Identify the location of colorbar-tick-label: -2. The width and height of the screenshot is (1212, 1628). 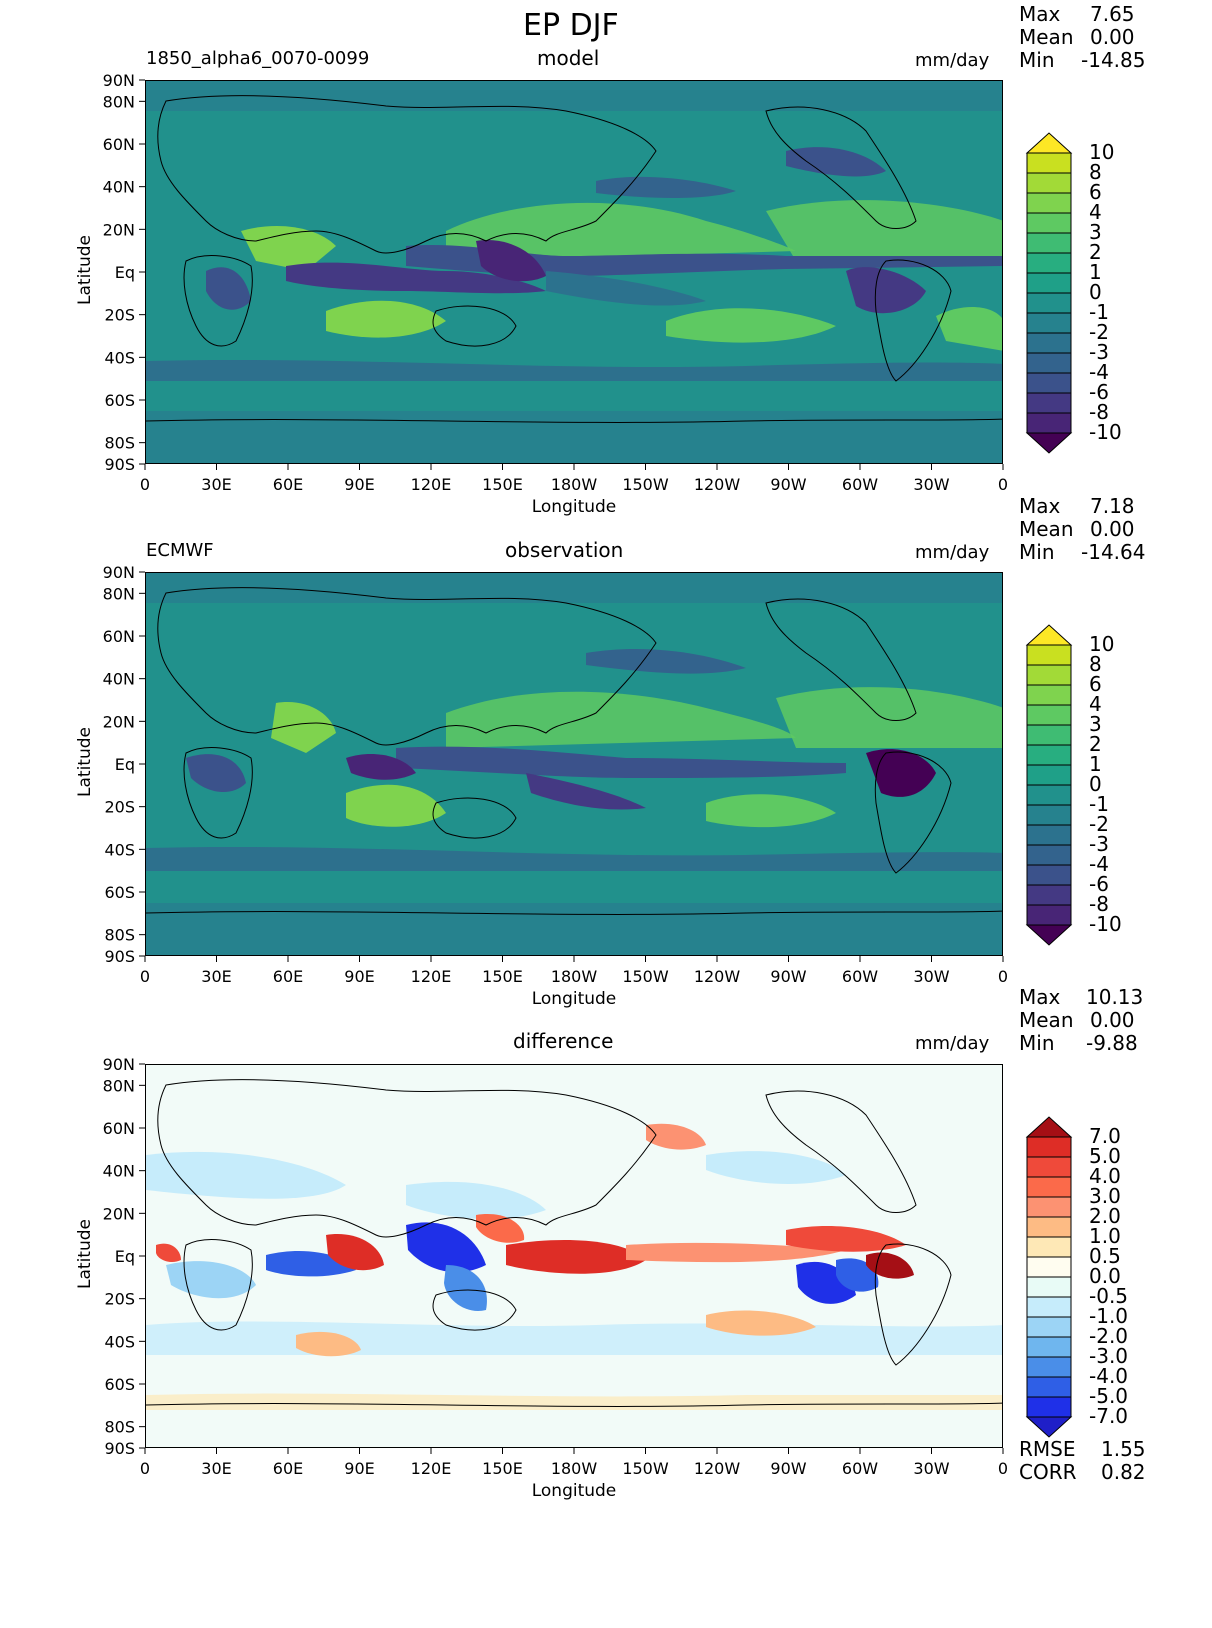
(1099, 332).